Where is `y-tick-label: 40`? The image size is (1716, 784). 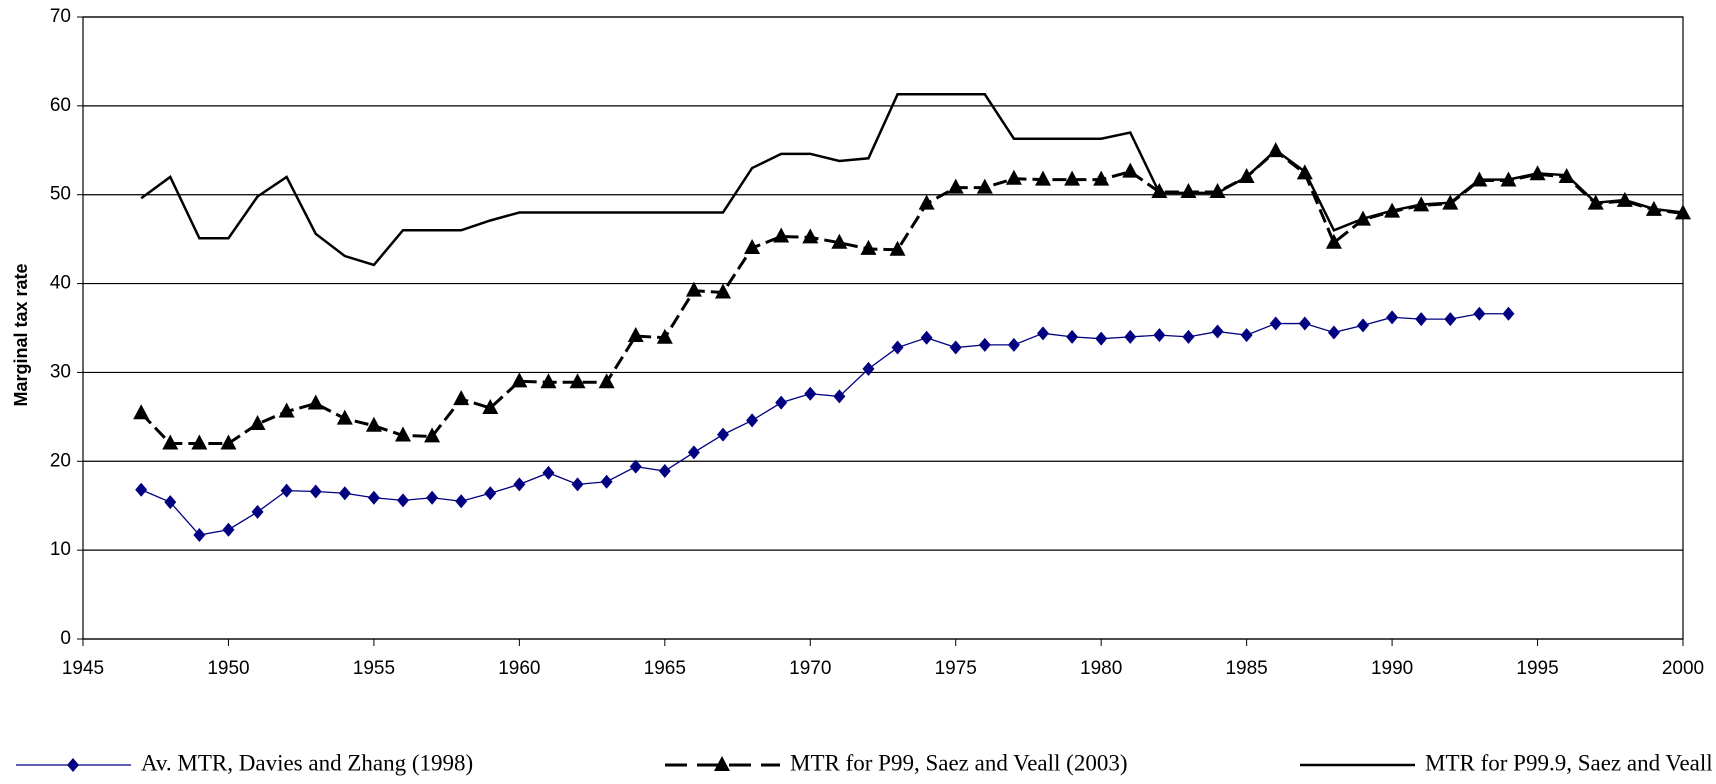
y-tick-label: 40 is located at coordinates (60, 283).